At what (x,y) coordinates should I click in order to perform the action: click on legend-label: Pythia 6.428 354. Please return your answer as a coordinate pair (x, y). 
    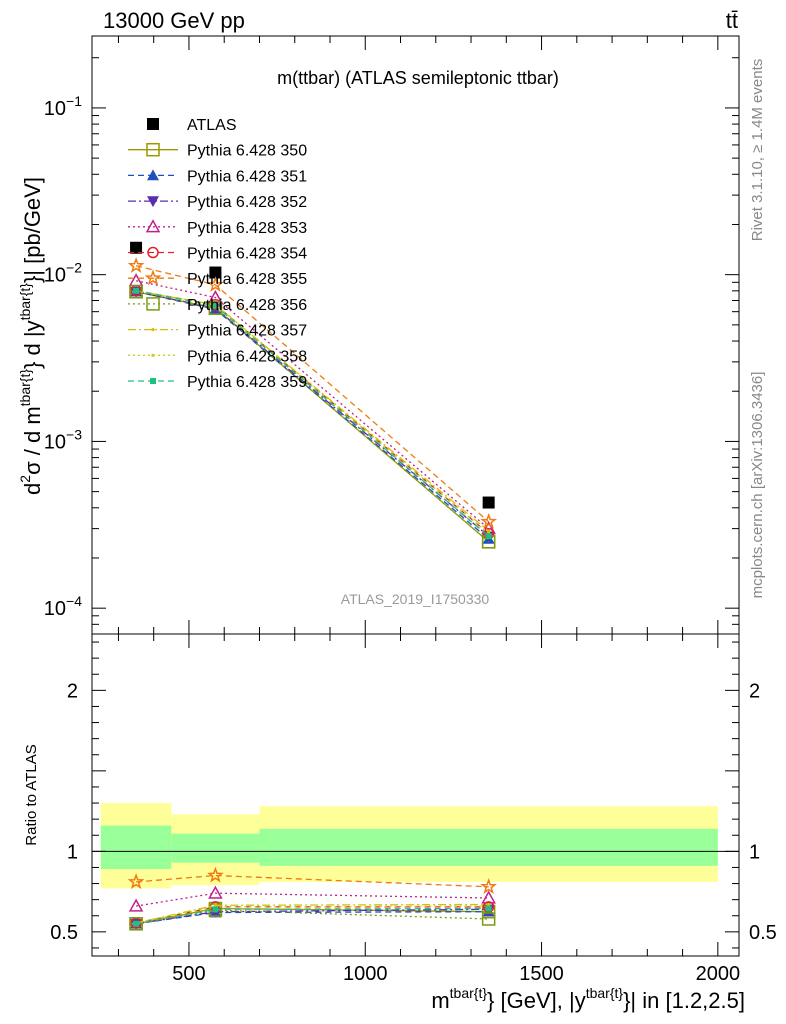
    Looking at the image, I should click on (247, 254).